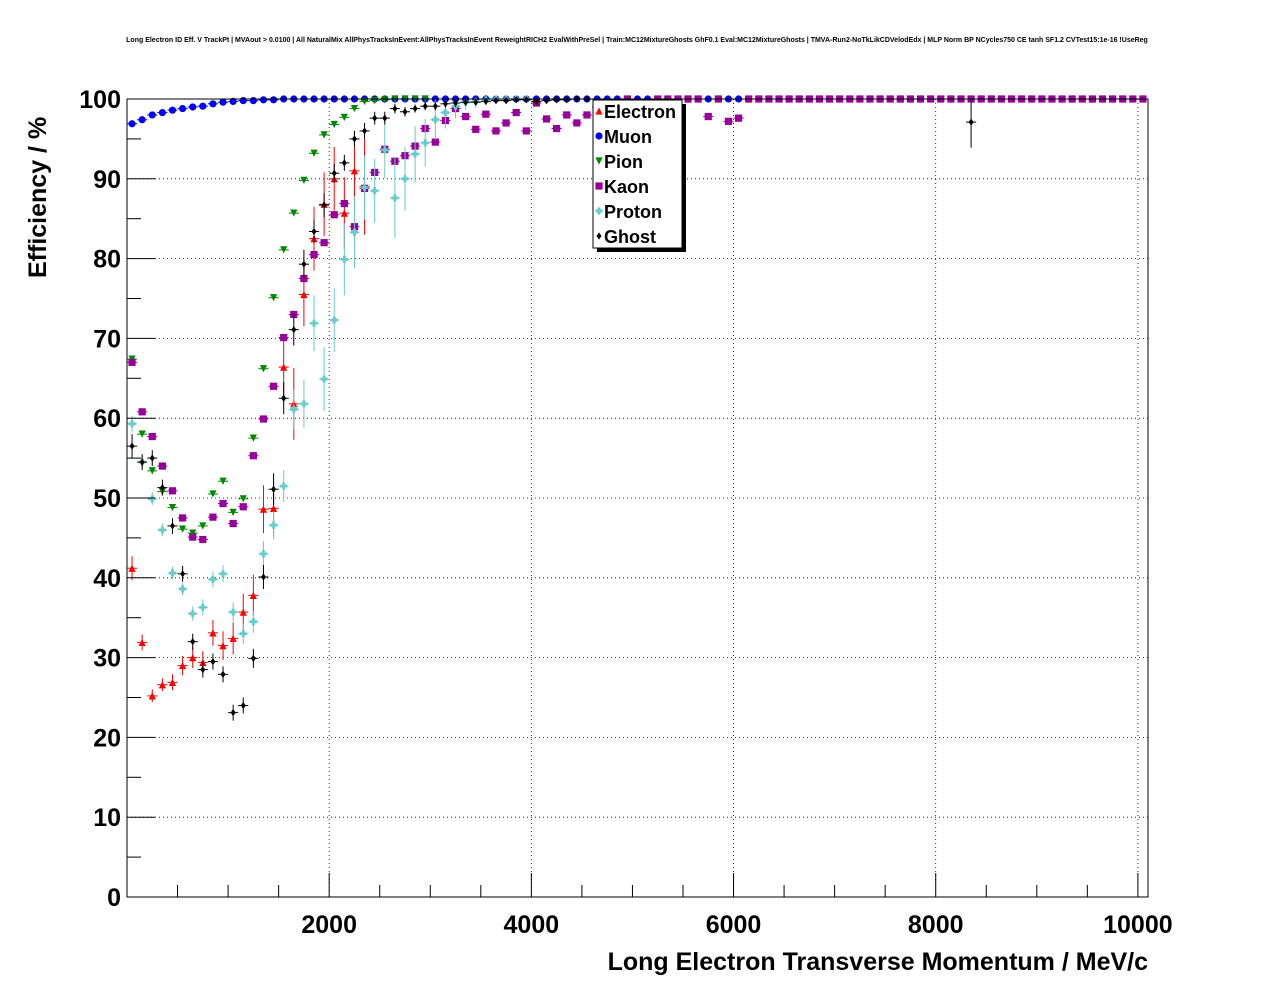 The height and width of the screenshot is (996, 1276). What do you see at coordinates (599, 161) in the screenshot?
I see `legend-marker-pion` at bounding box center [599, 161].